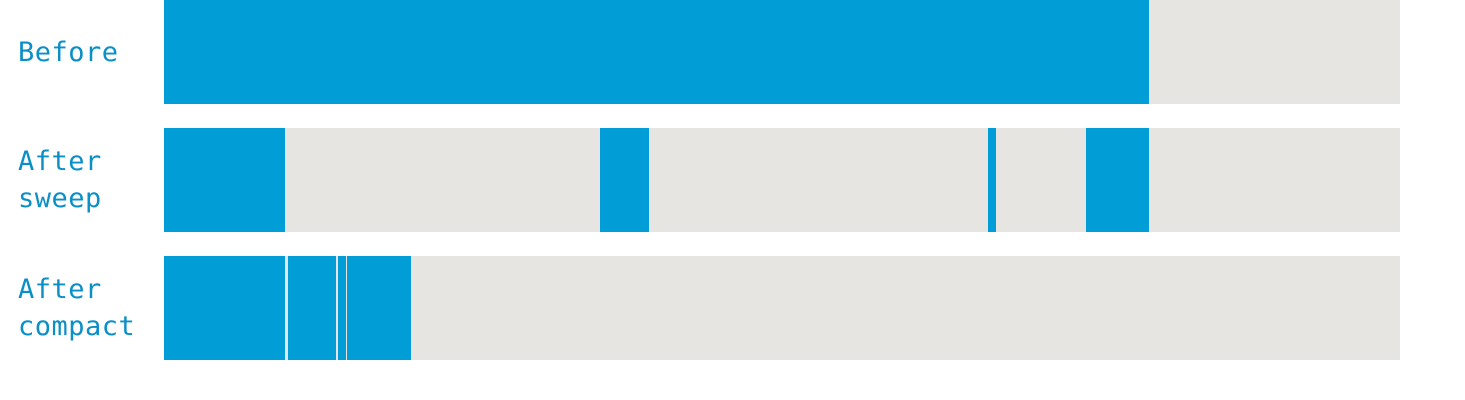 The width and height of the screenshot is (1465, 400). I want to click on row-label-line: sweep, so click(60, 198).